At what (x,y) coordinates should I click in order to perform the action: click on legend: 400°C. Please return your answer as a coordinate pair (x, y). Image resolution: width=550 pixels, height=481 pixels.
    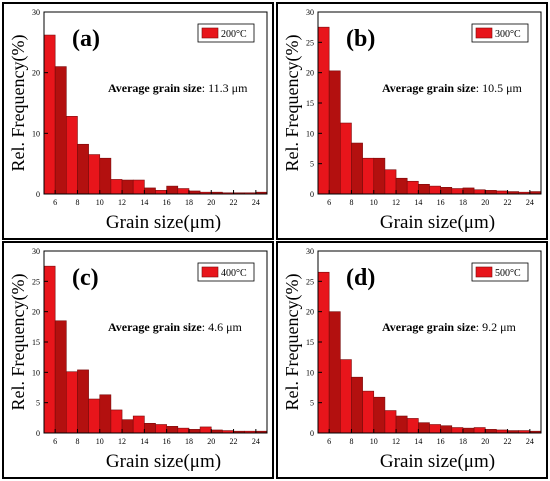
    Looking at the image, I should click on (226, 272).